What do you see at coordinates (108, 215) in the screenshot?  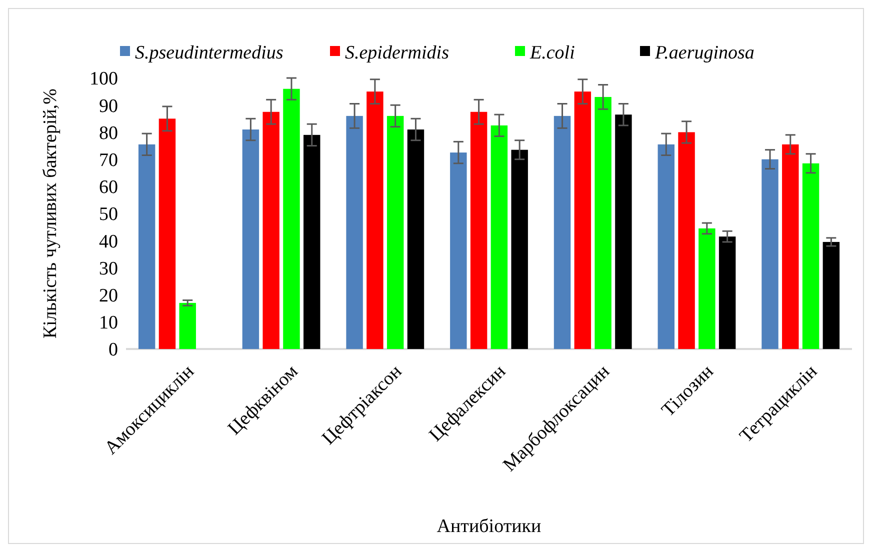 I see `y-tick-label: 50` at bounding box center [108, 215].